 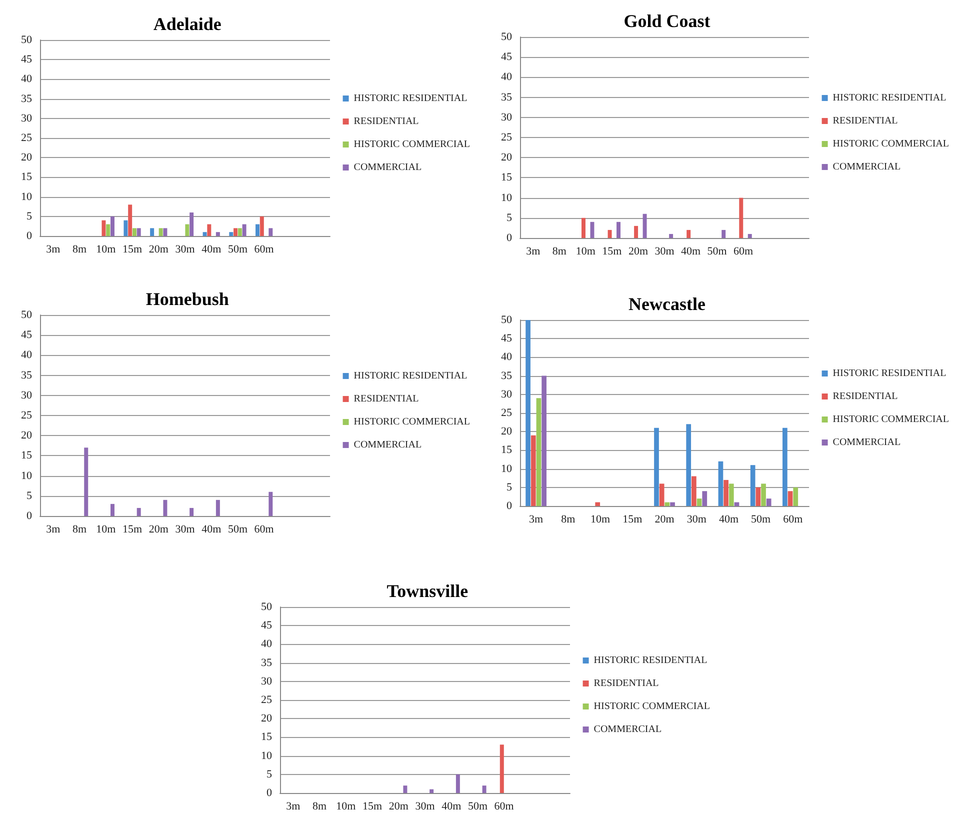 What do you see at coordinates (187, 24) in the screenshot?
I see `chart-title: Adelaide` at bounding box center [187, 24].